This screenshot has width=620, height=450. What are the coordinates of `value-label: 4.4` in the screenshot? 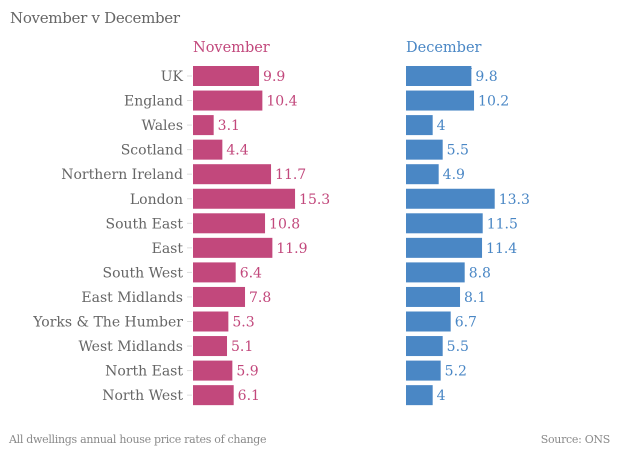 It's located at (237, 151).